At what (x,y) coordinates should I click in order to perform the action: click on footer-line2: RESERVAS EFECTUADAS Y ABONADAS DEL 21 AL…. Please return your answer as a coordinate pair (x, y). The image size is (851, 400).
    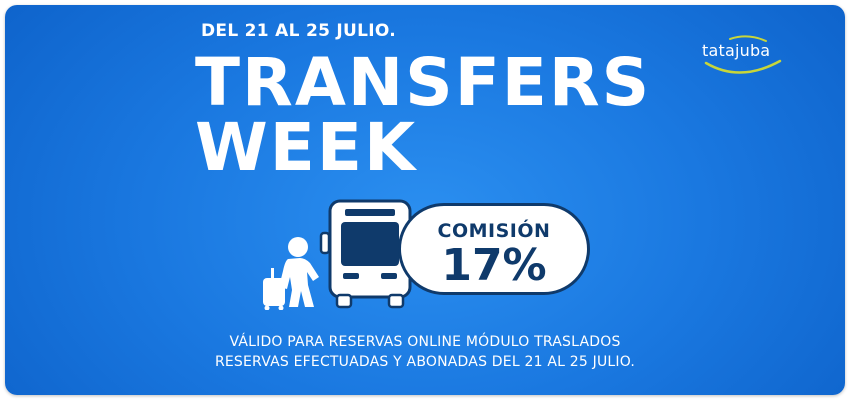
    Looking at the image, I should click on (425, 362).